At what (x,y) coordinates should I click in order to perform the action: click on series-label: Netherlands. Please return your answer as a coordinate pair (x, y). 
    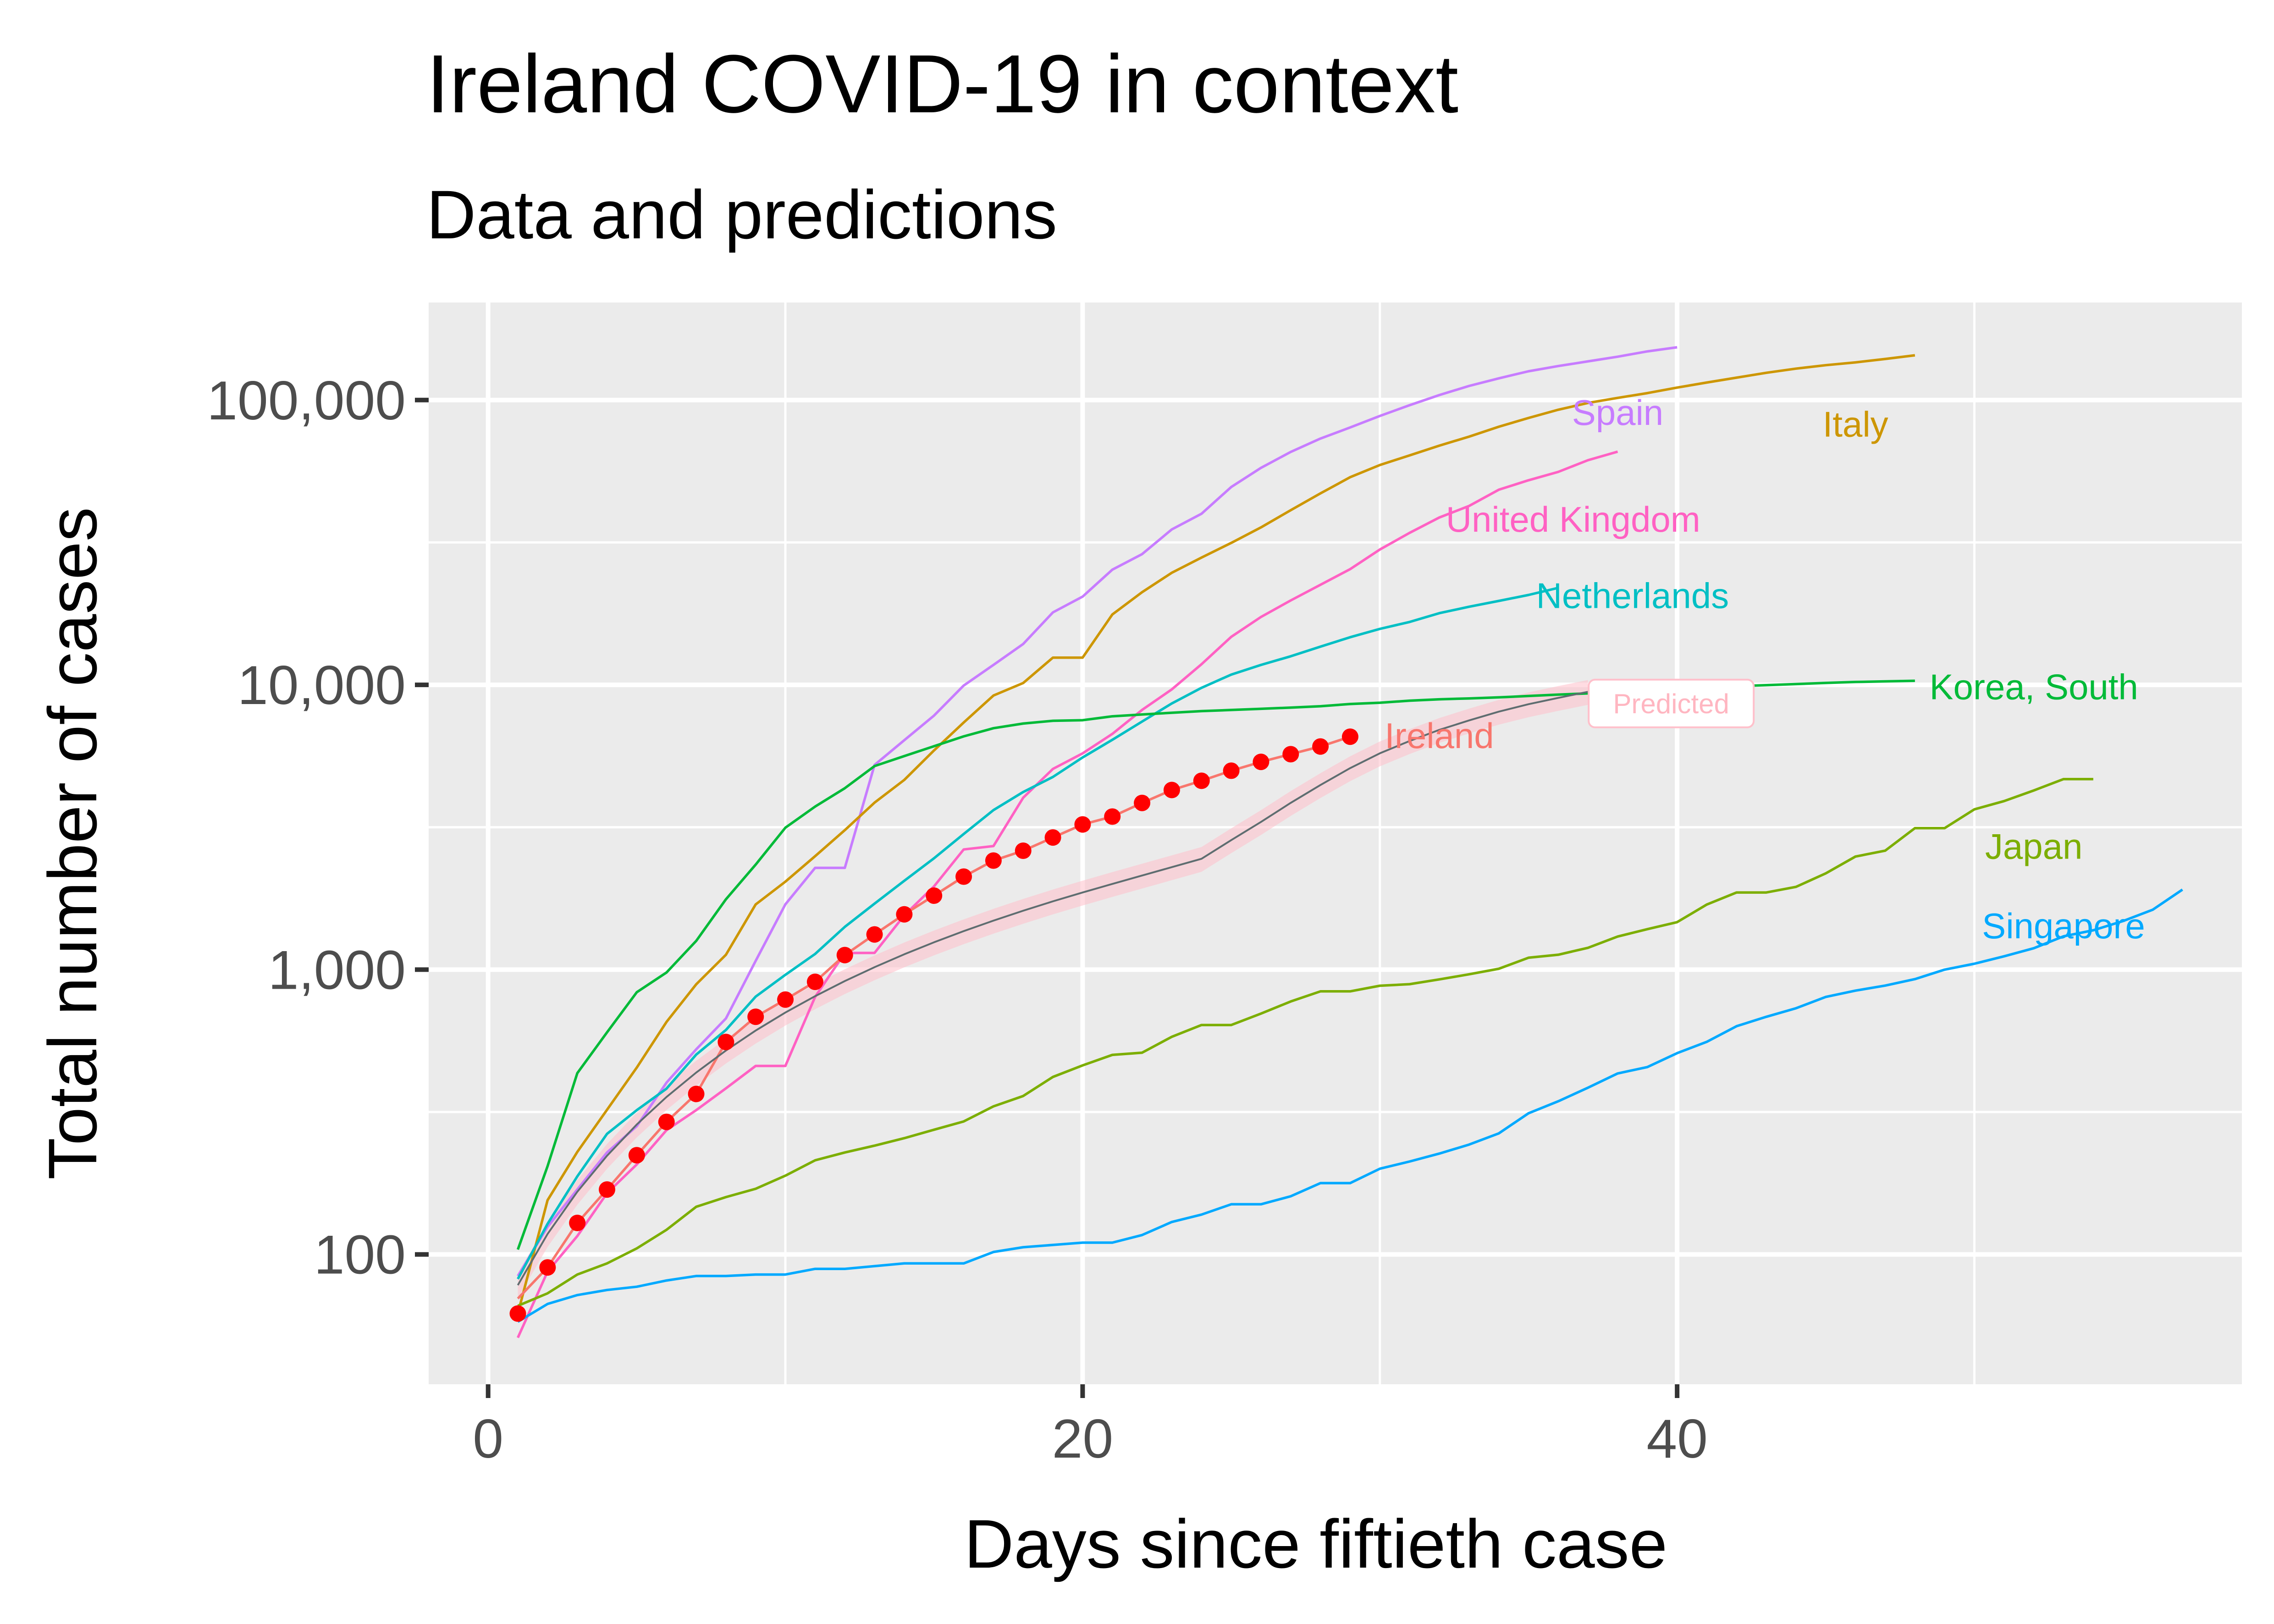
    Looking at the image, I should click on (1633, 595).